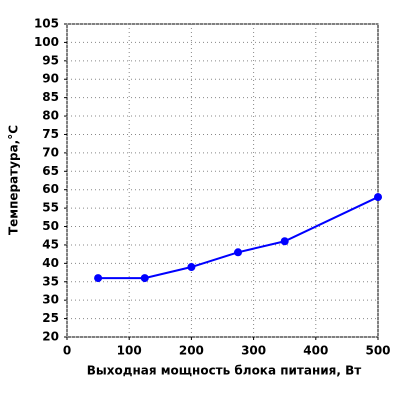 The width and height of the screenshot is (400, 400). Describe the element at coordinates (67, 351) in the screenshot. I see `x-tick-label: 0` at that location.